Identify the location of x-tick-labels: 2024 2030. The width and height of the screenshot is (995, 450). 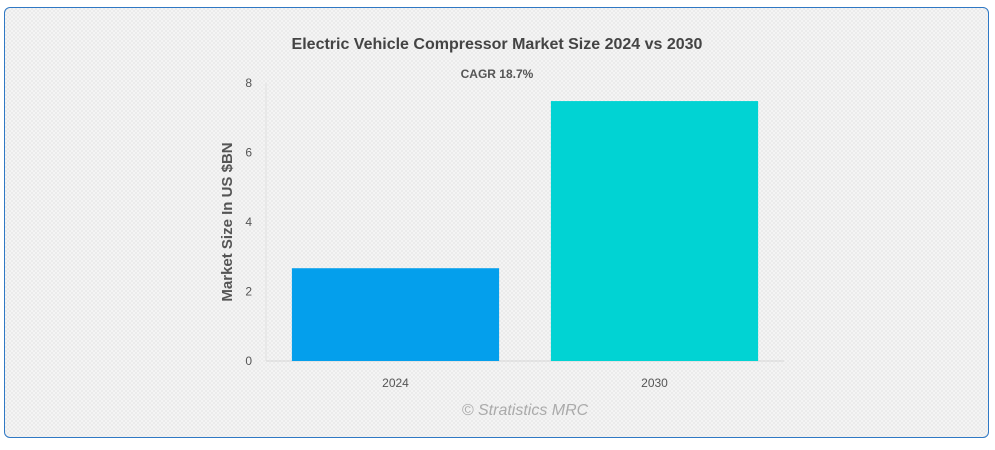
(525, 383).